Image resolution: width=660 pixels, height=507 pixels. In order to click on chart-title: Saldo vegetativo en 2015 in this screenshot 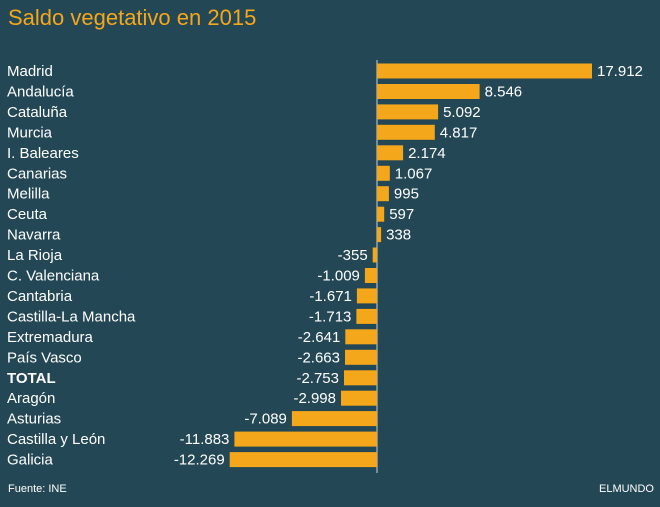, I will do `click(132, 17)`.